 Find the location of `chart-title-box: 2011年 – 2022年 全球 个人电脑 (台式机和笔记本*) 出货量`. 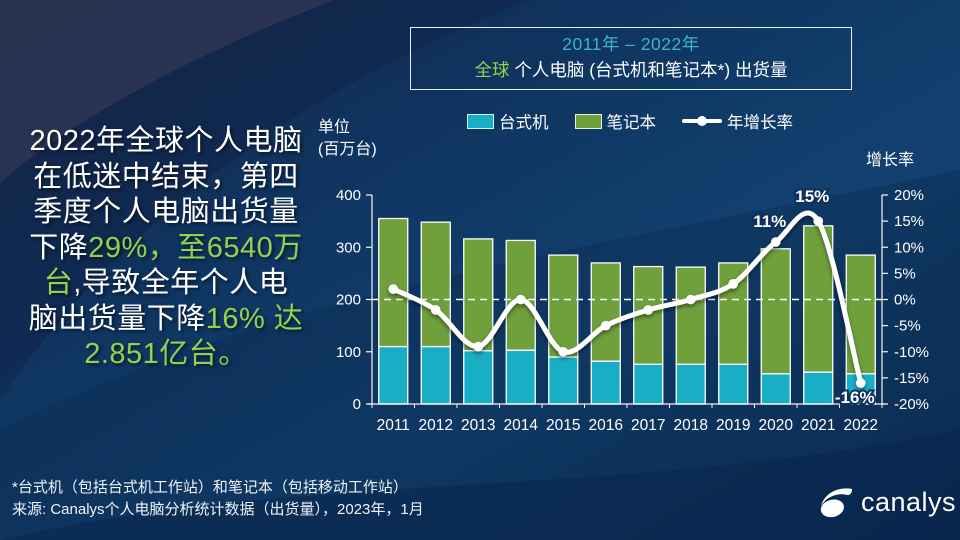

chart-title-box: 2011年 – 2022年 全球 个人电脑 (台式机和笔记本*) 出货量 is located at coordinates (631, 58).